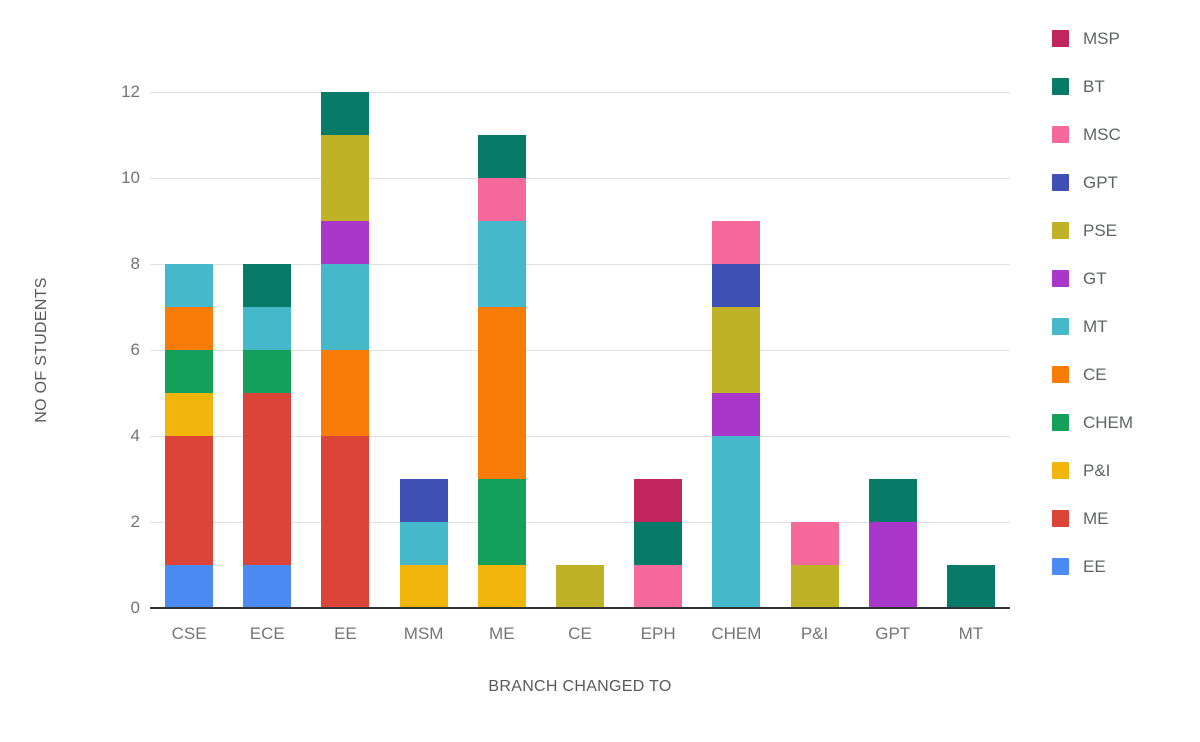  I want to click on bar-segment-MSM-P&I, so click(423, 586).